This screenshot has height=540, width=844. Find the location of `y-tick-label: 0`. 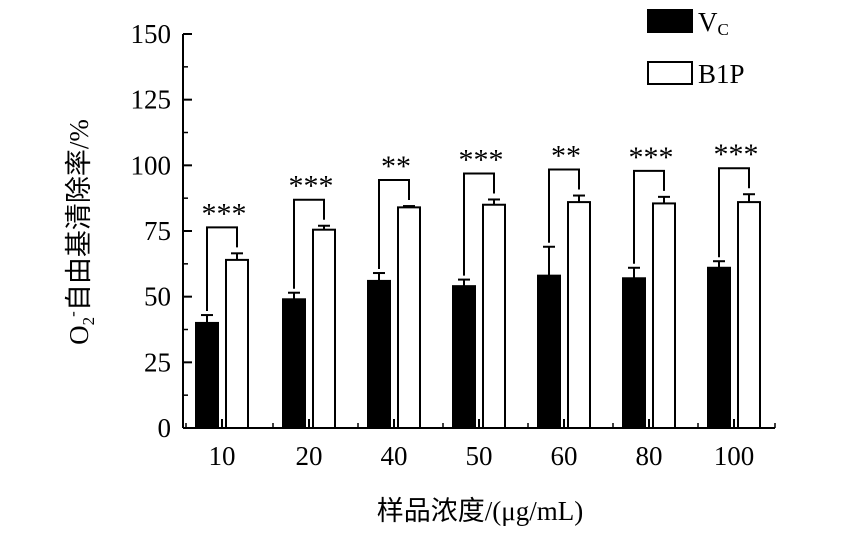

y-tick-label: 0 is located at coordinates (165, 428).